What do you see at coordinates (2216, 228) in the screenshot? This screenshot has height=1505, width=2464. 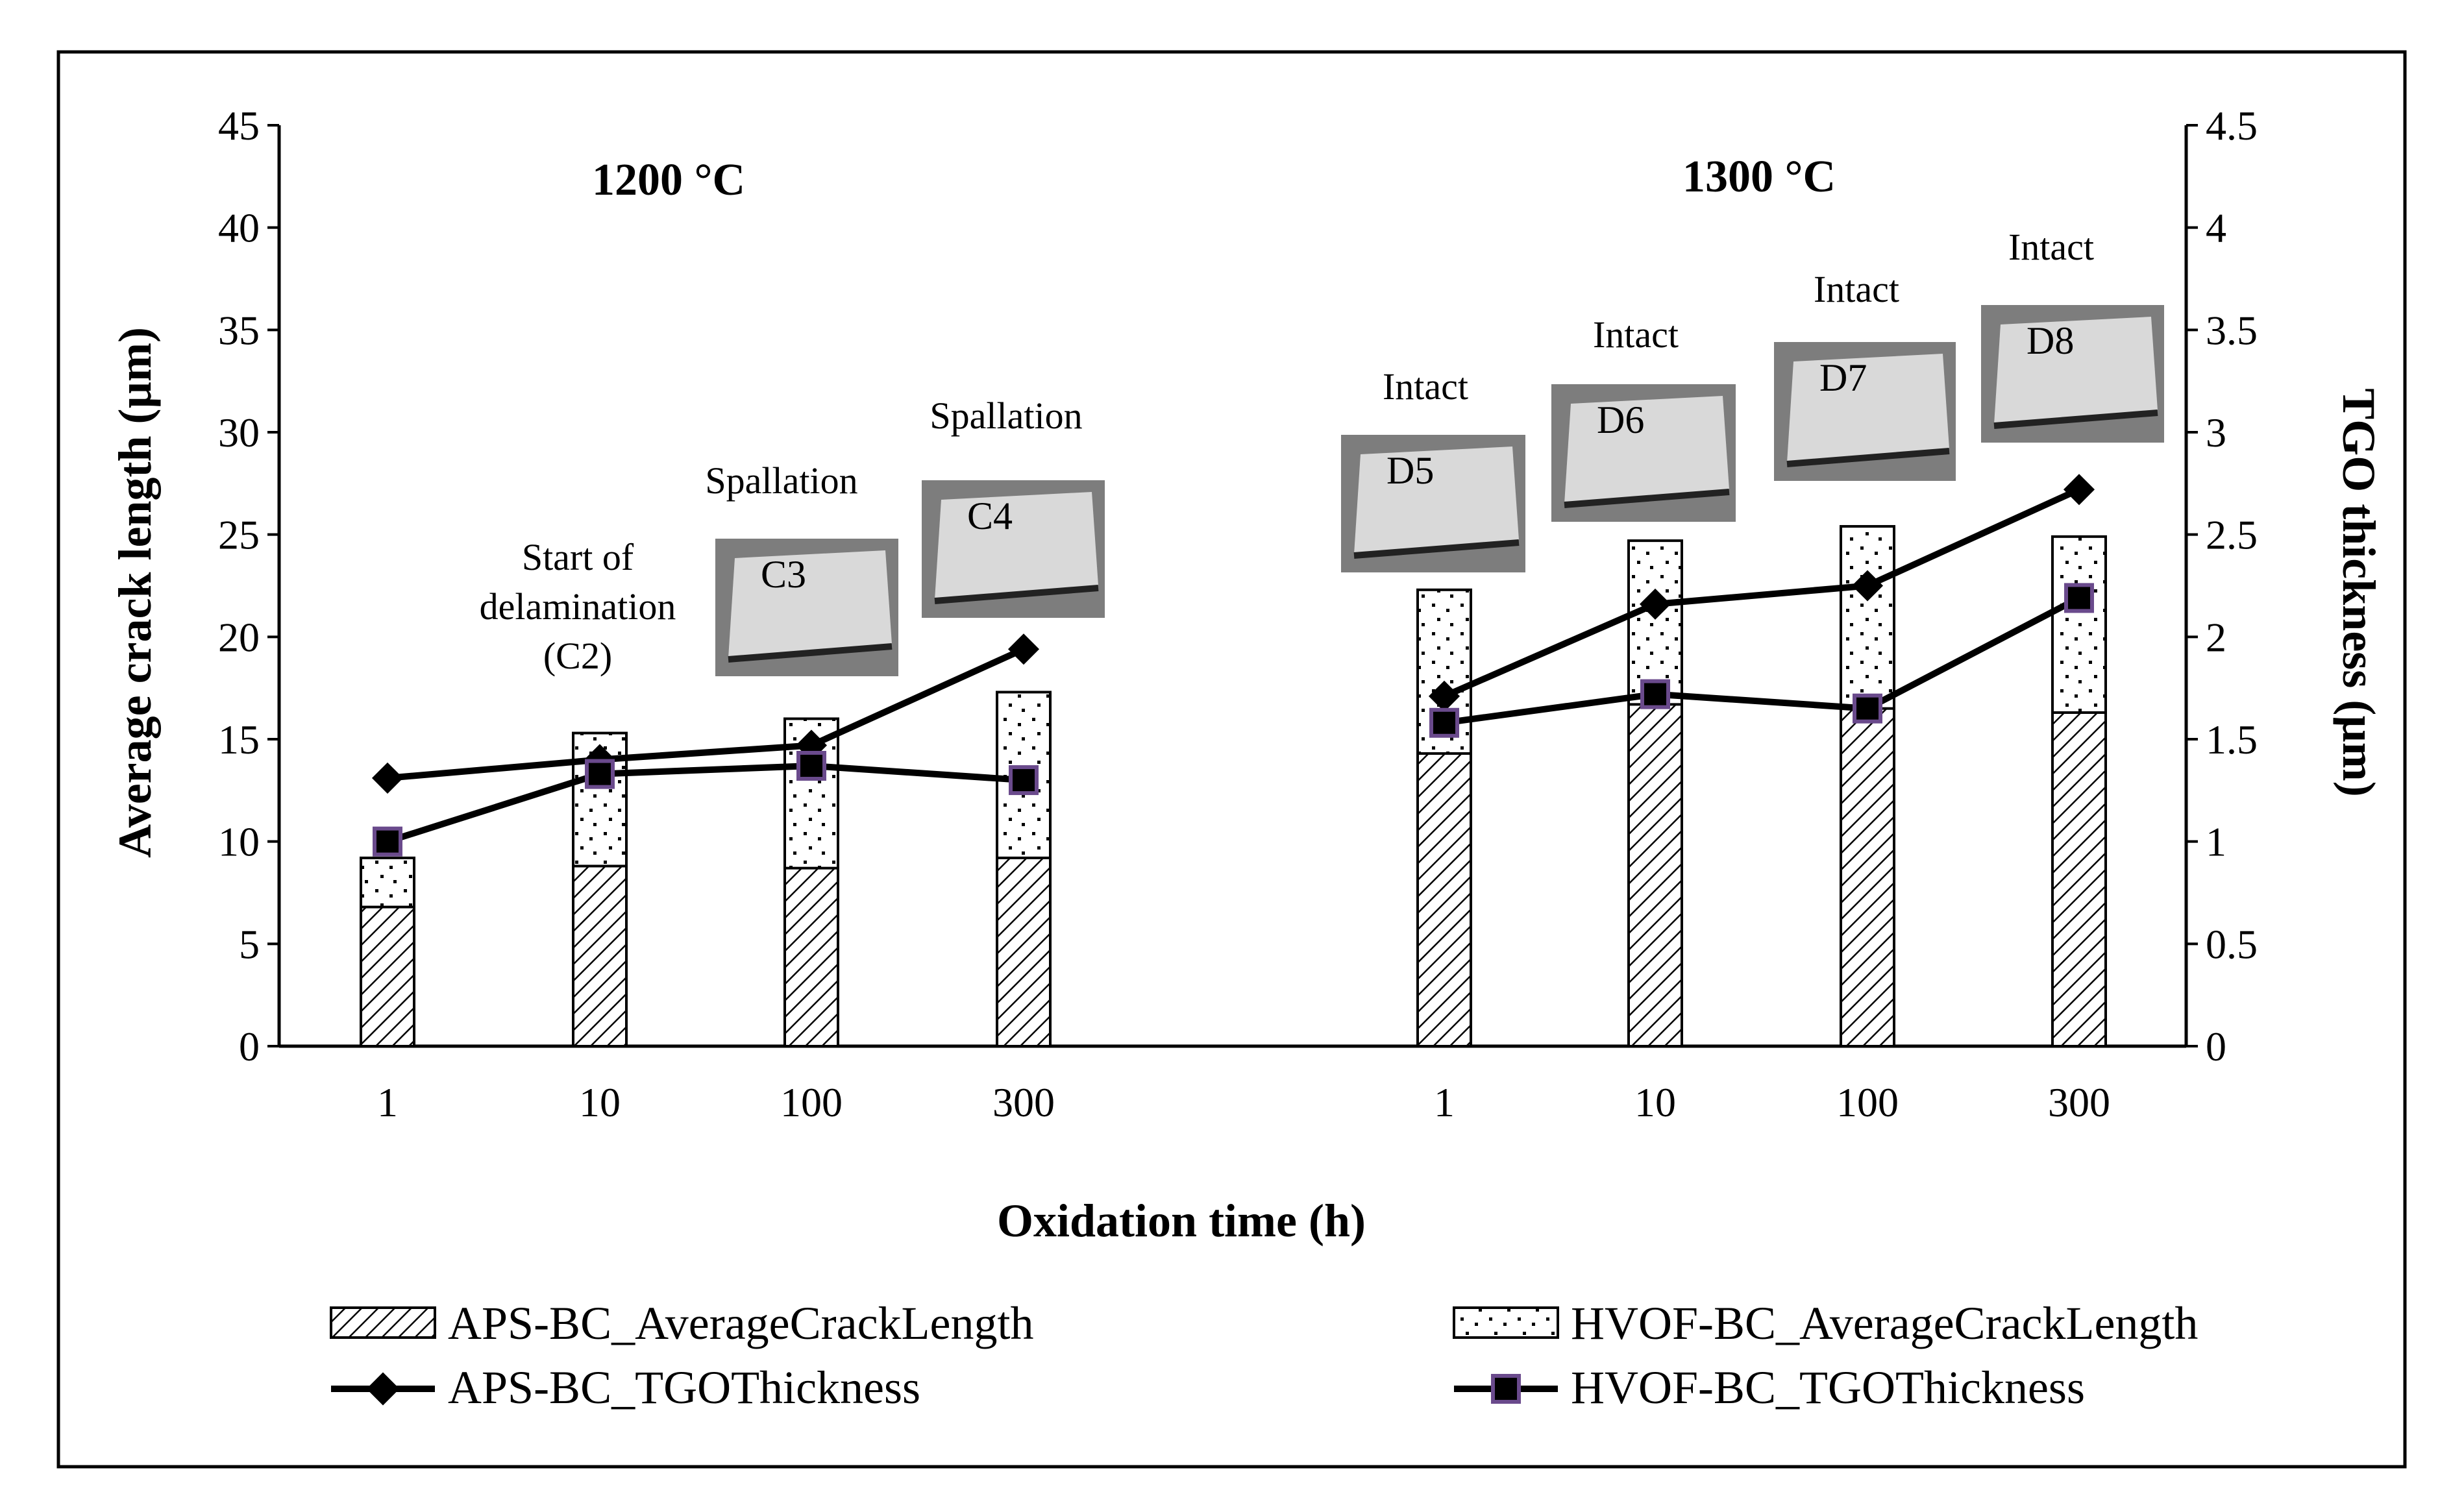 I see `y2-tick-label: 4` at bounding box center [2216, 228].